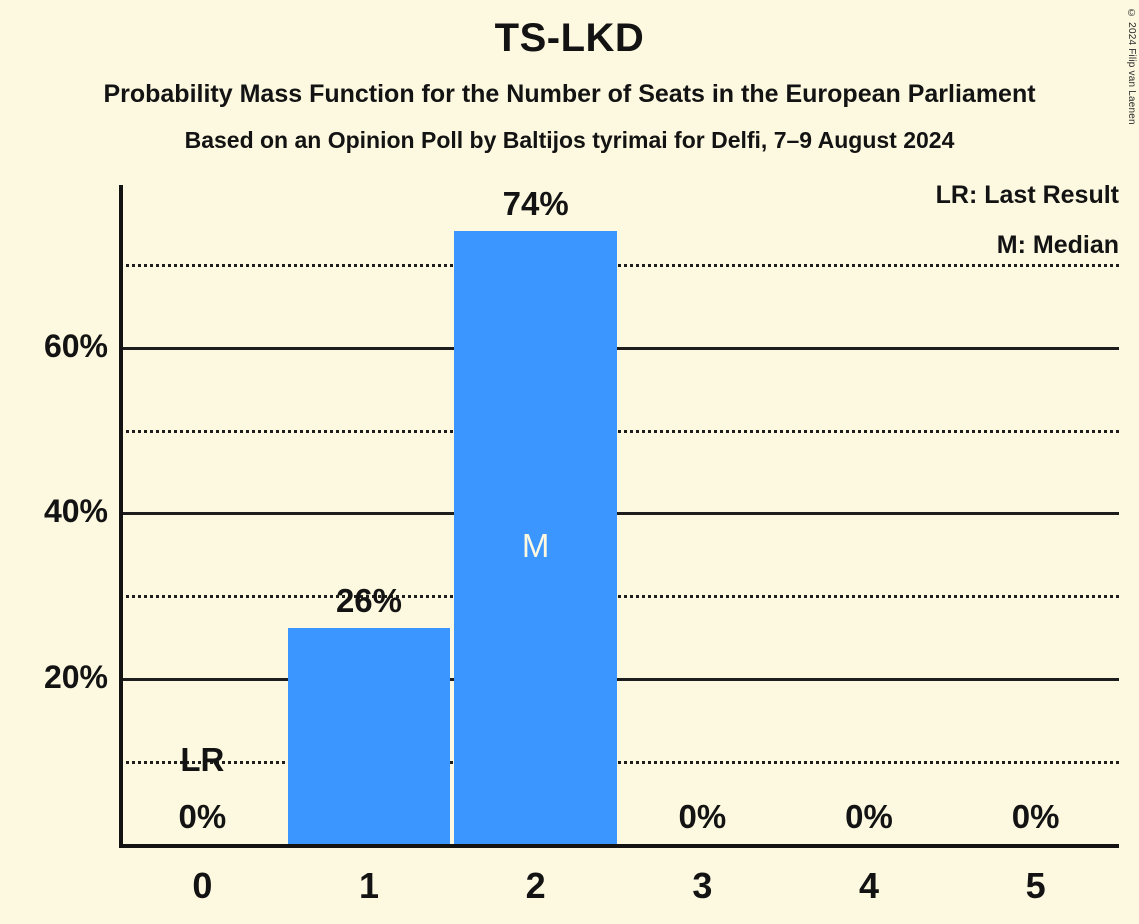  Describe the element at coordinates (619, 891) in the screenshot. I see `x-axis-tick-labels: 0 1 2 3 4 5` at that location.